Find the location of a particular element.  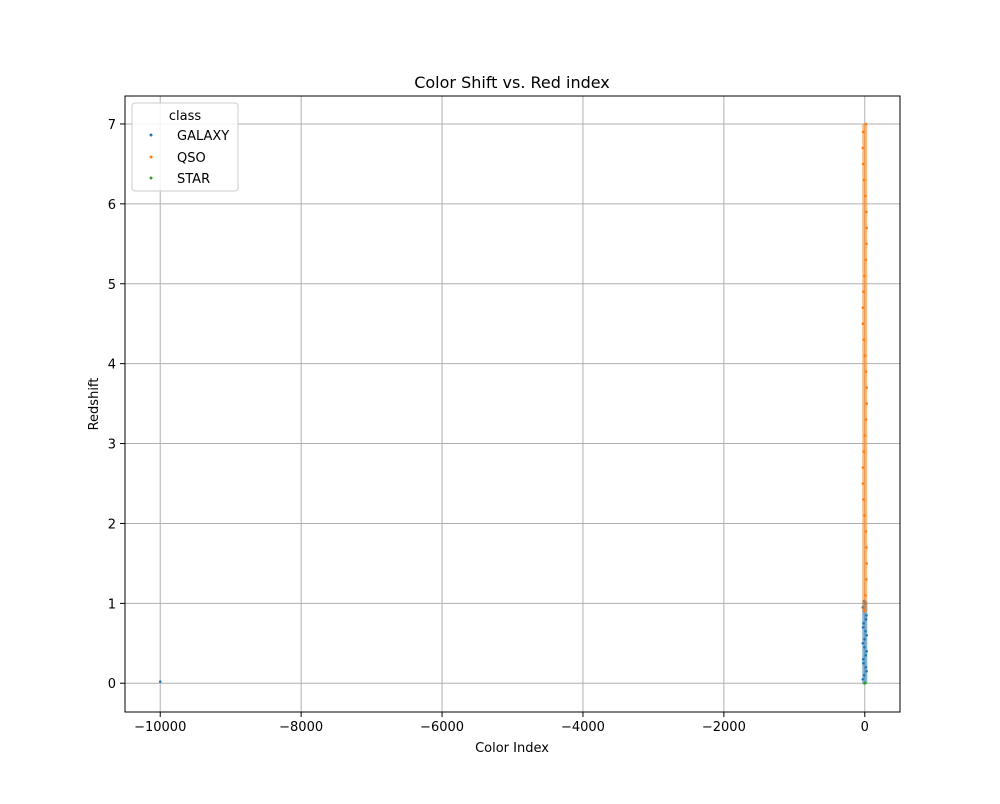

x-tick-label: −6000 is located at coordinates (442, 727).